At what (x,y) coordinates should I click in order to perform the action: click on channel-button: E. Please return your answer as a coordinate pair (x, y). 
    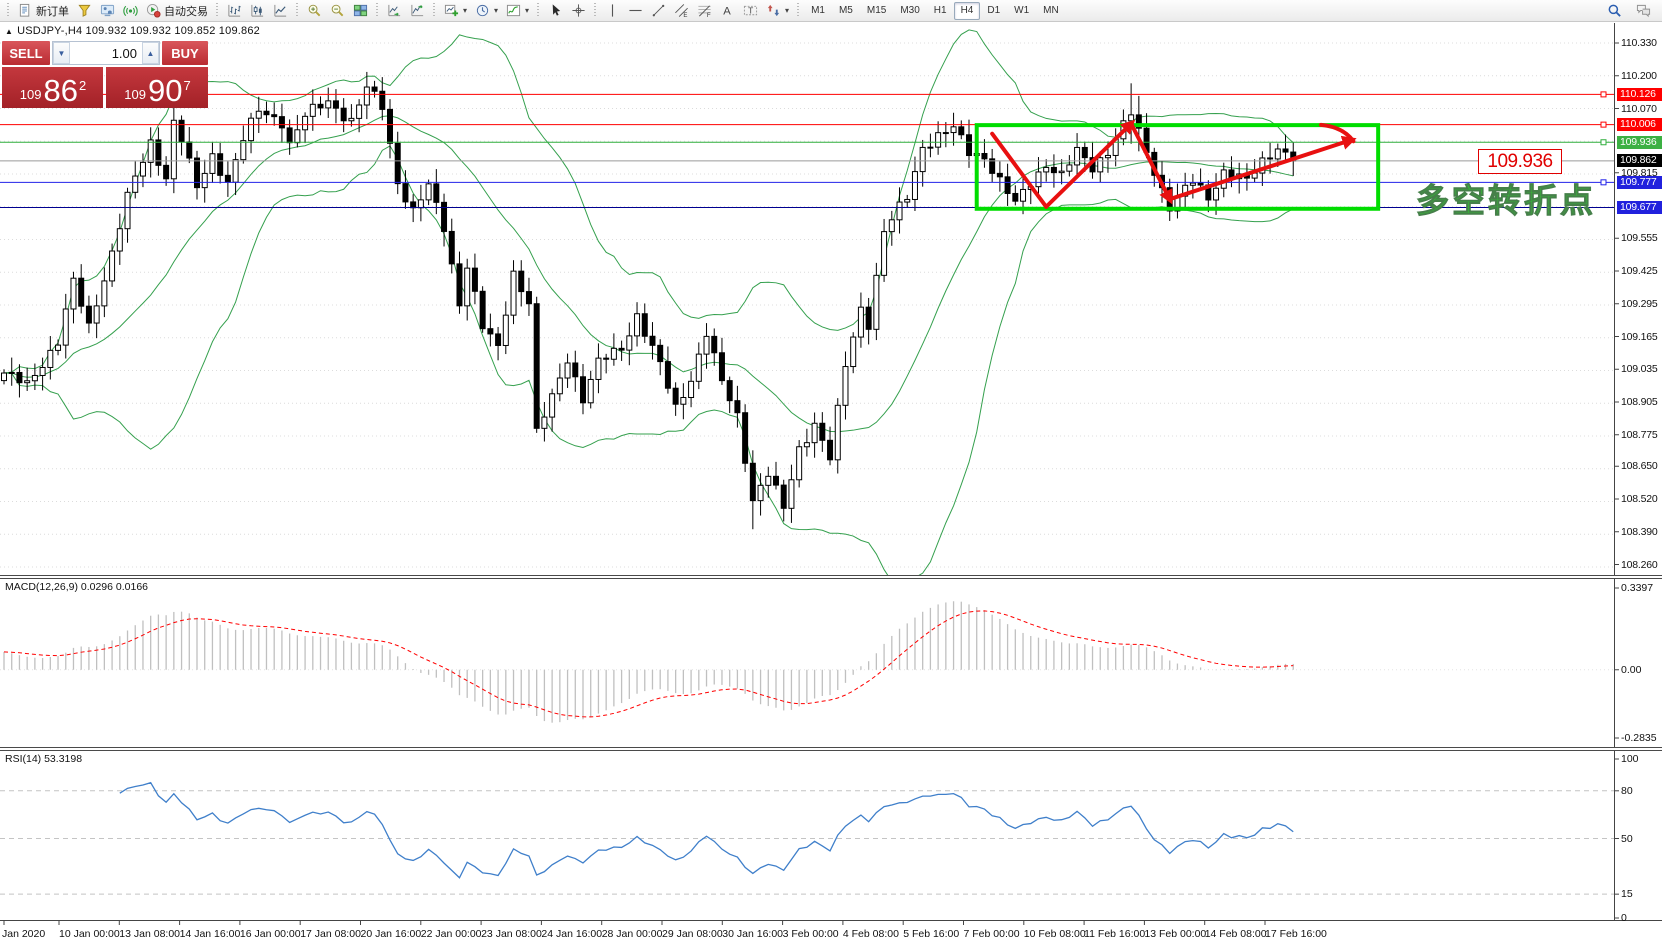
    Looking at the image, I should click on (681, 10).